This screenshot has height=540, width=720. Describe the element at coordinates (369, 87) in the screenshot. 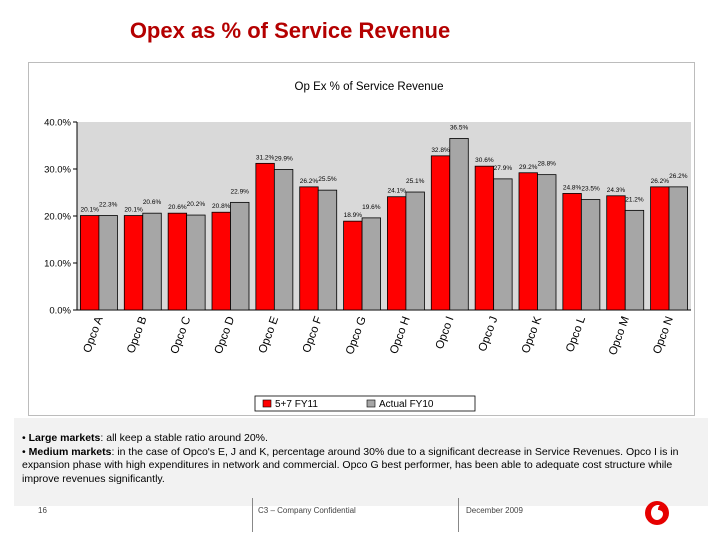

I see `chart-title: Op Ex % of Service Revenue` at that location.